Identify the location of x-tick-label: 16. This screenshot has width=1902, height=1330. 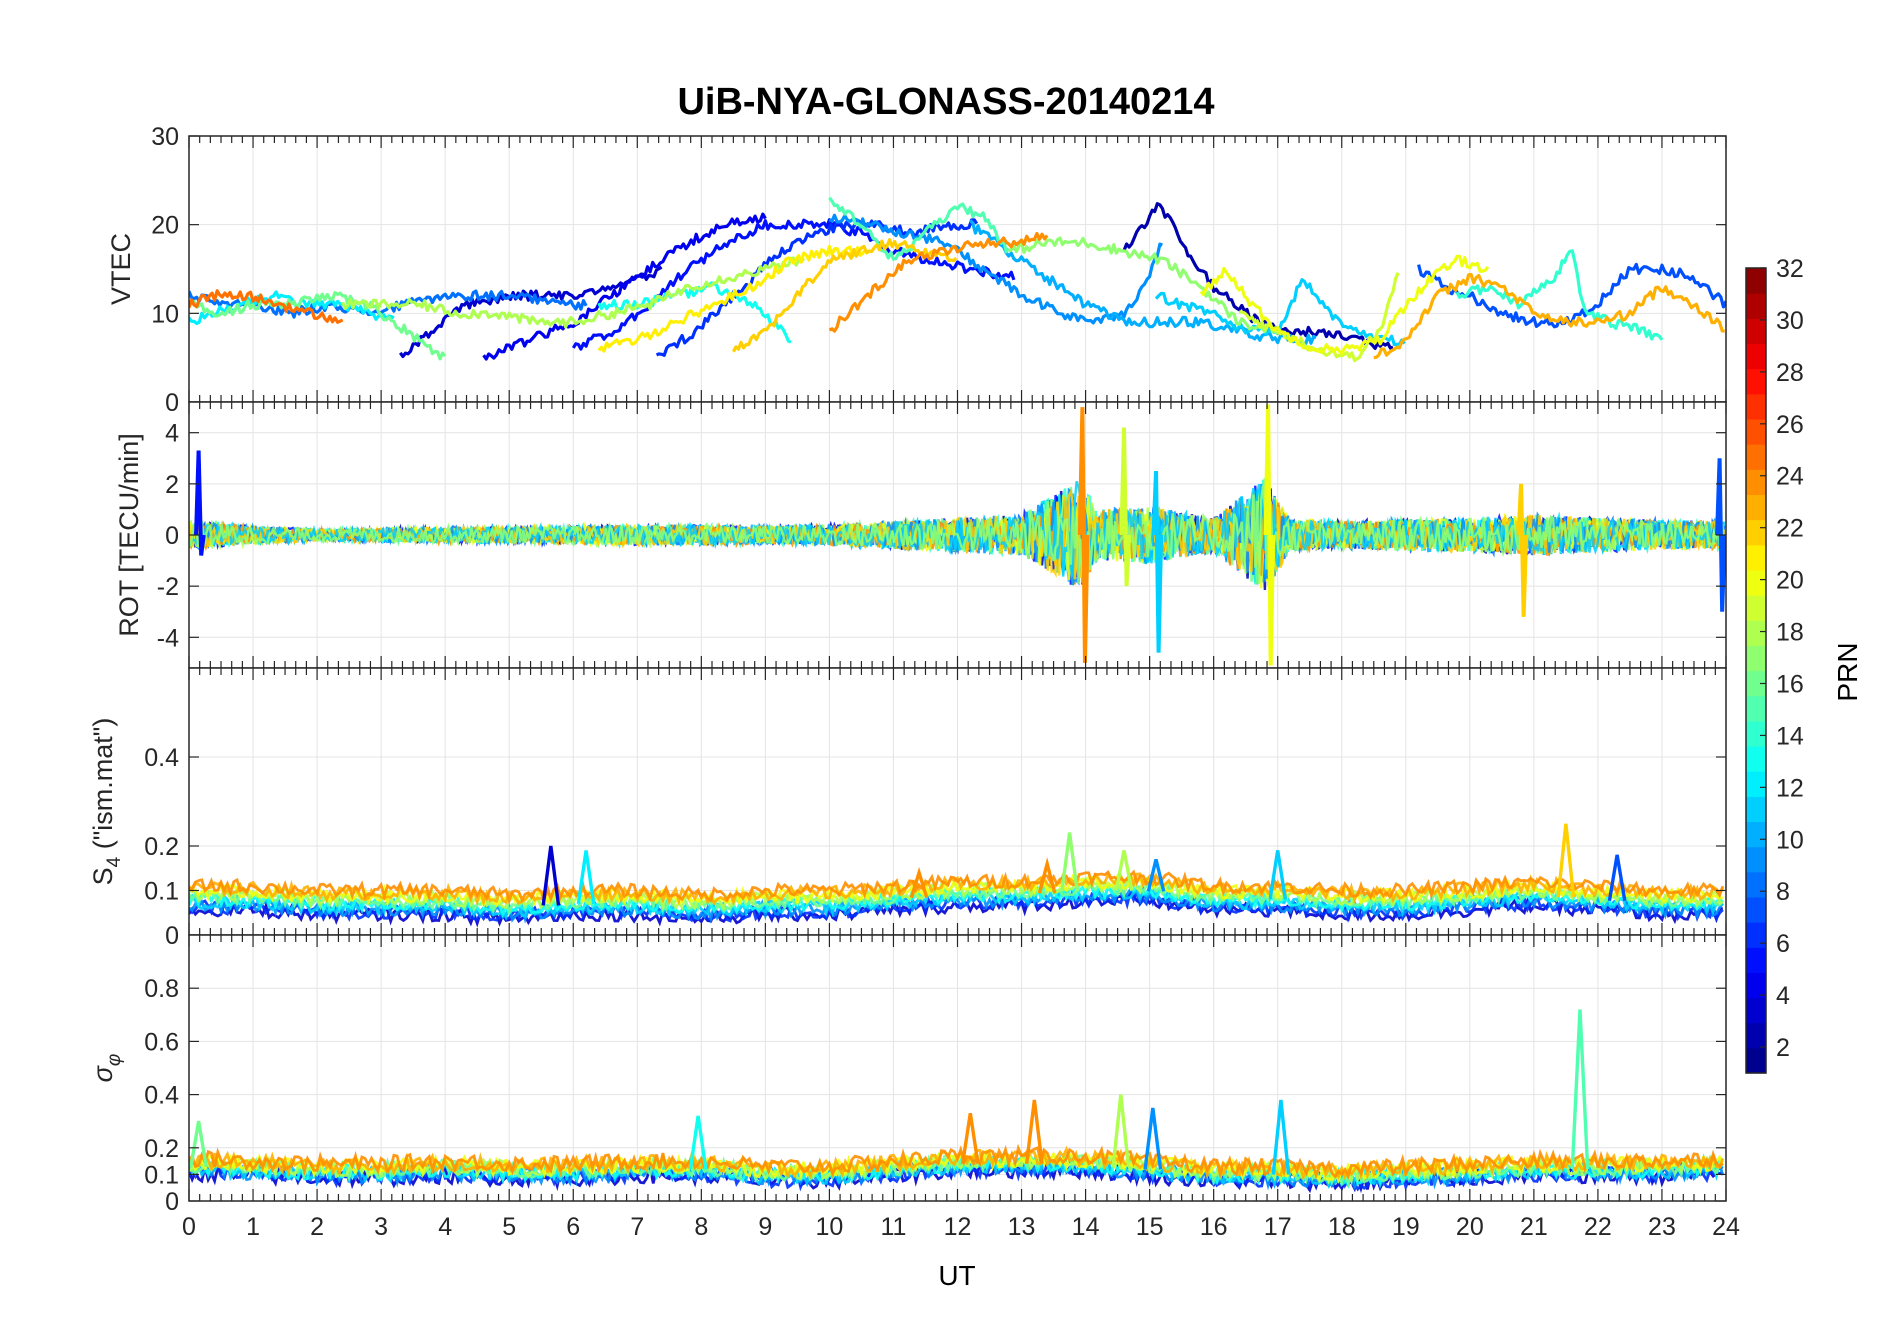
(1214, 1227).